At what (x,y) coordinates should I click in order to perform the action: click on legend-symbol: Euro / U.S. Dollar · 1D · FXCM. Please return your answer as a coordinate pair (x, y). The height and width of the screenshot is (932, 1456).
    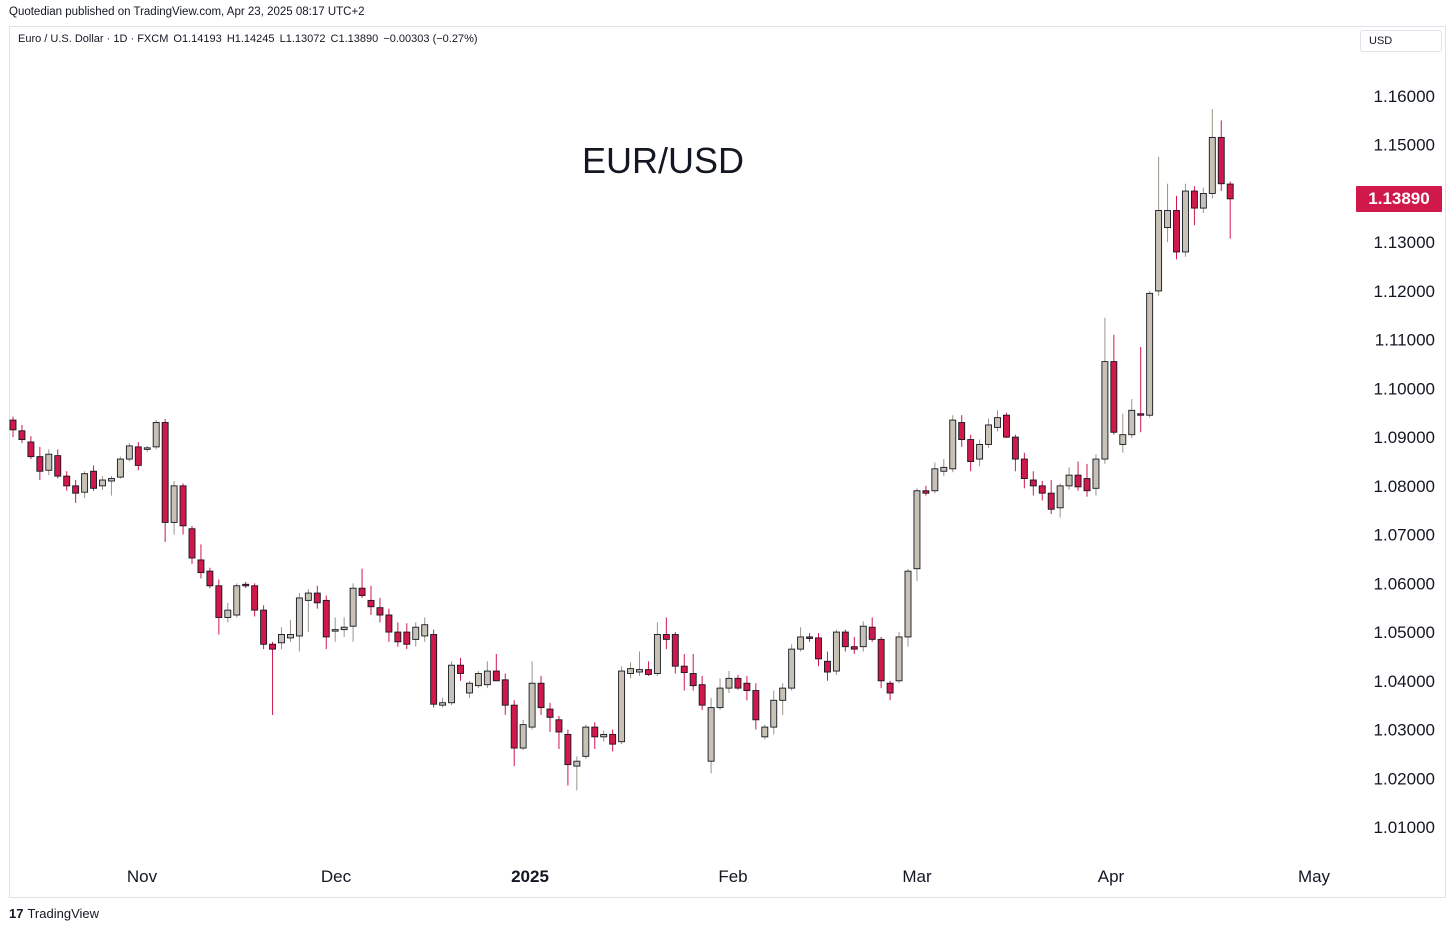
    Looking at the image, I should click on (93, 39).